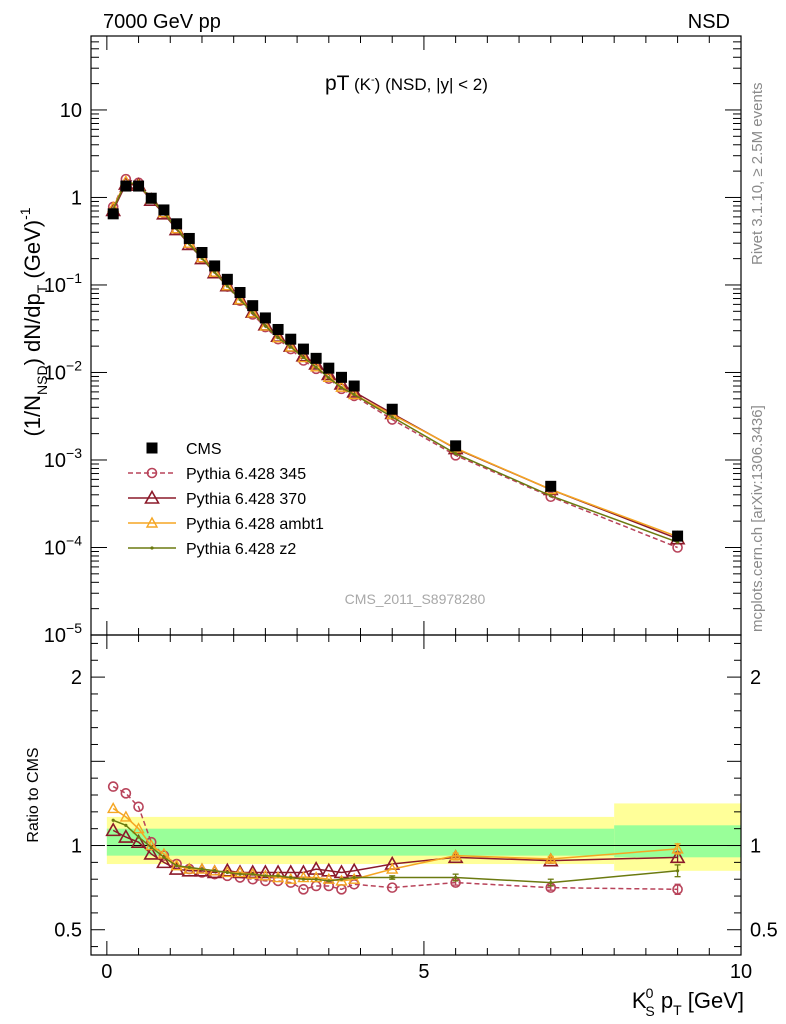  I want to click on main-y-tick-label-3: 10⁻², so click(63, 370).